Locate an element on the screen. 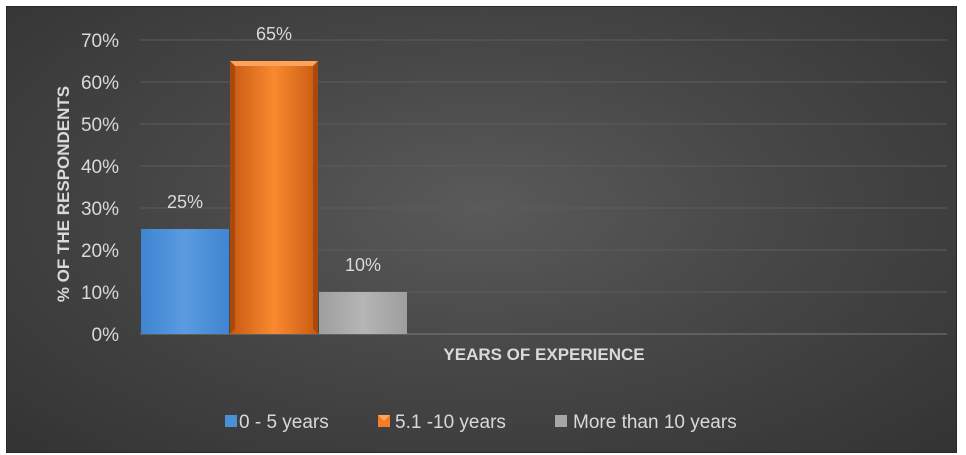  y-tick-label: 30% is located at coordinates (100, 209).